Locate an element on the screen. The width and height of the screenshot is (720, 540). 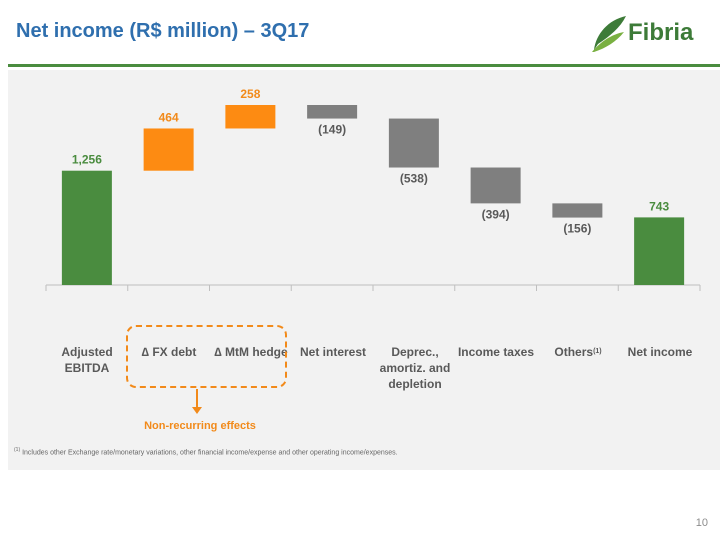
data-label-8: 743 is located at coordinates (659, 206).